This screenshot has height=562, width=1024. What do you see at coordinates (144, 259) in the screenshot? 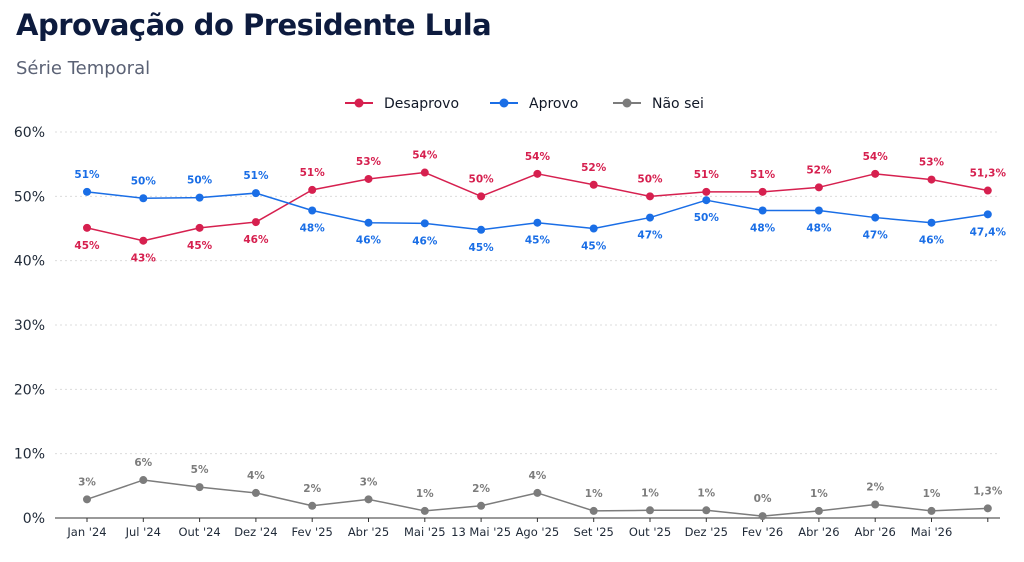
I see `data-label: 43%` at bounding box center [144, 259].